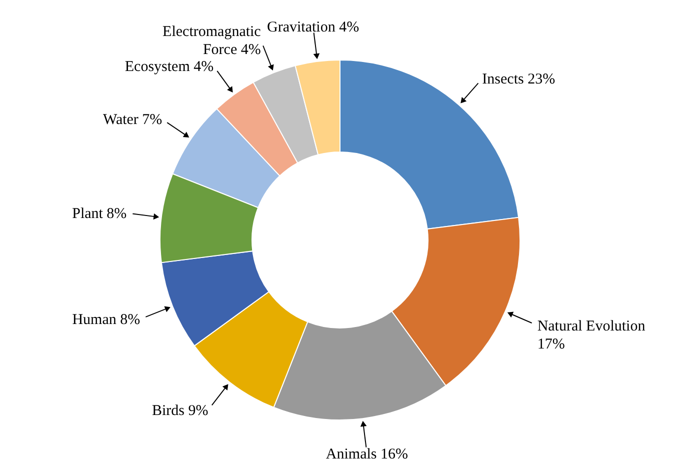 This screenshot has width=692, height=466. Describe the element at coordinates (132, 120) in the screenshot. I see `slice-label: Water 7%` at that location.